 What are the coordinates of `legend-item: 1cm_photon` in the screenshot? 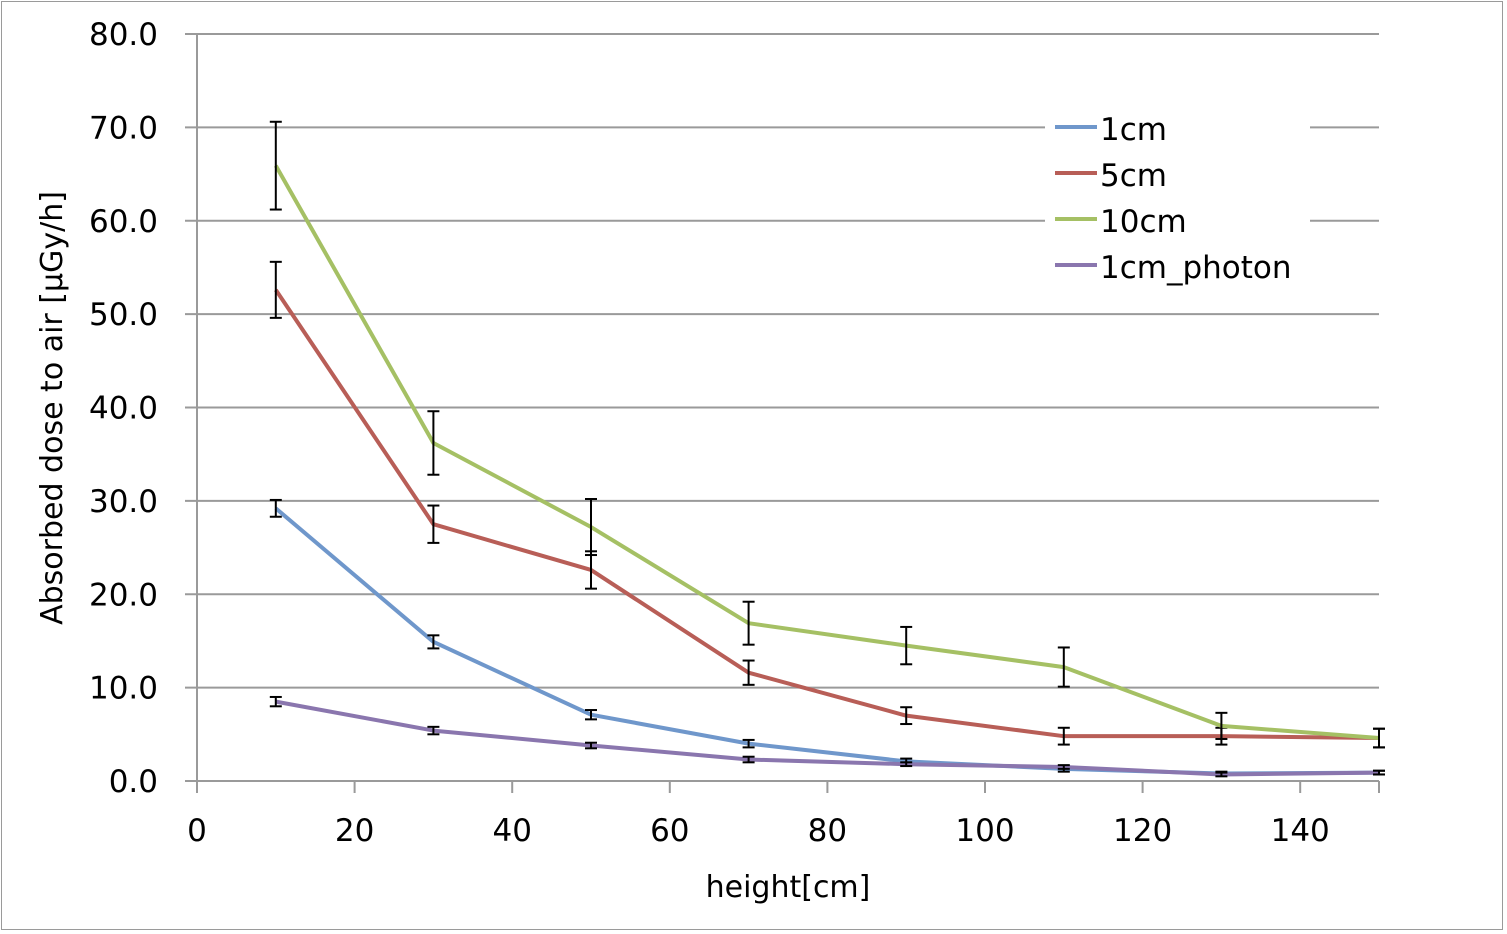 It's located at (1173, 268).